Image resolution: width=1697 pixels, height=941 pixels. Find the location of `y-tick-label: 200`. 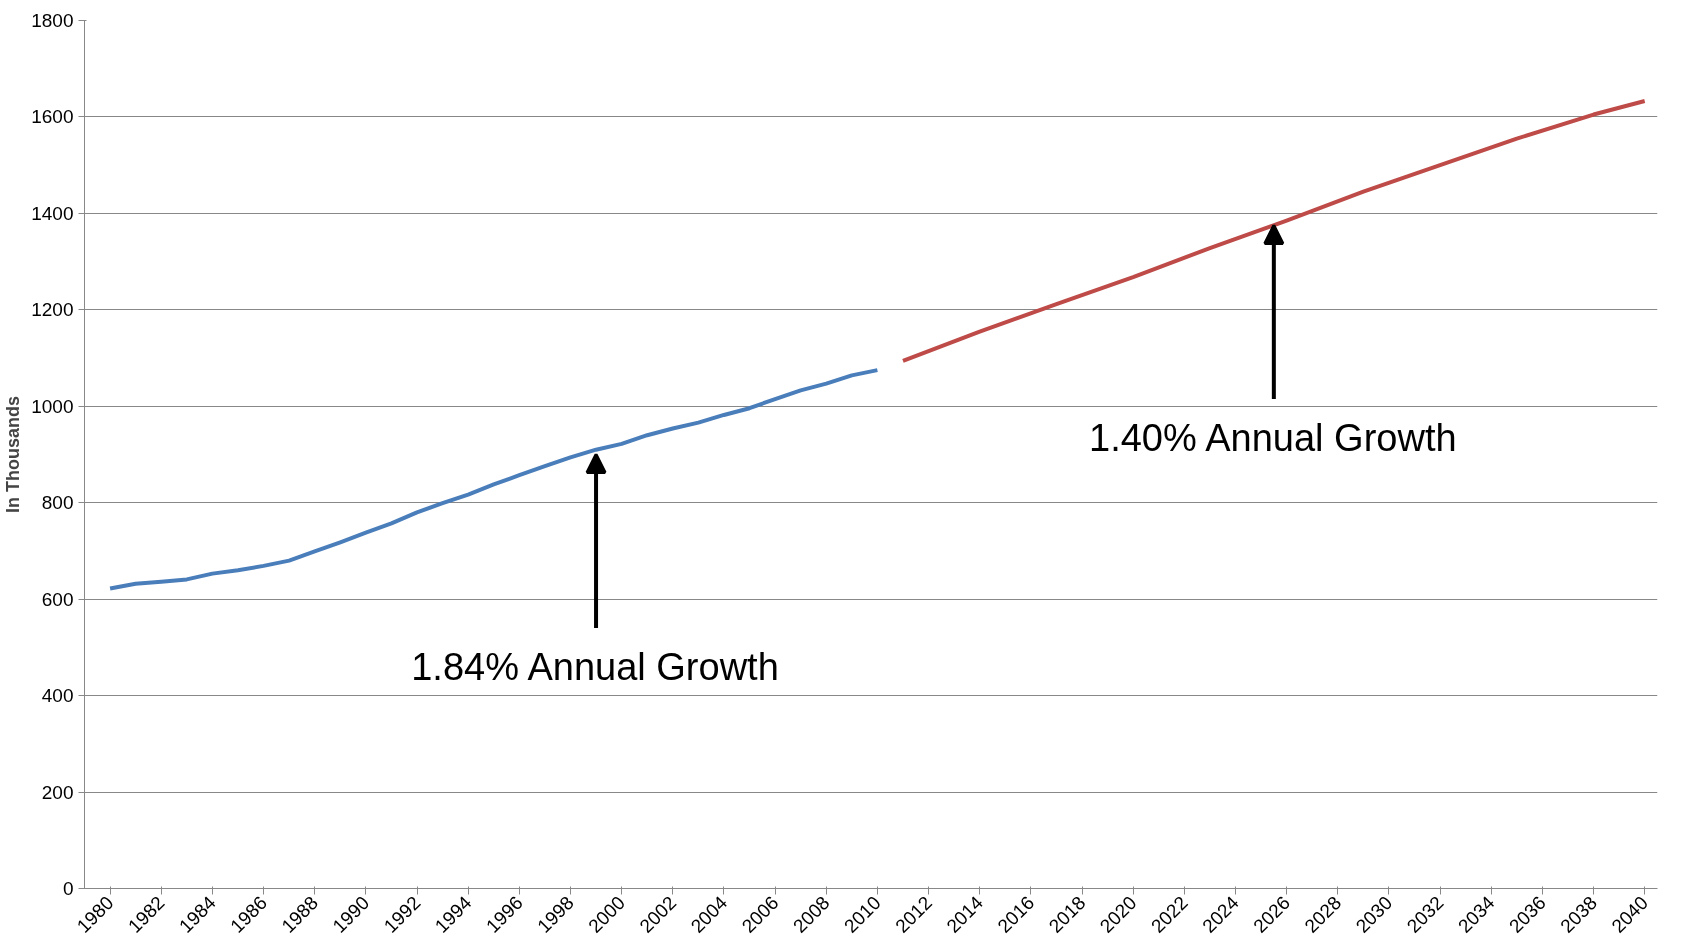

y-tick-label: 200 is located at coordinates (57, 792).